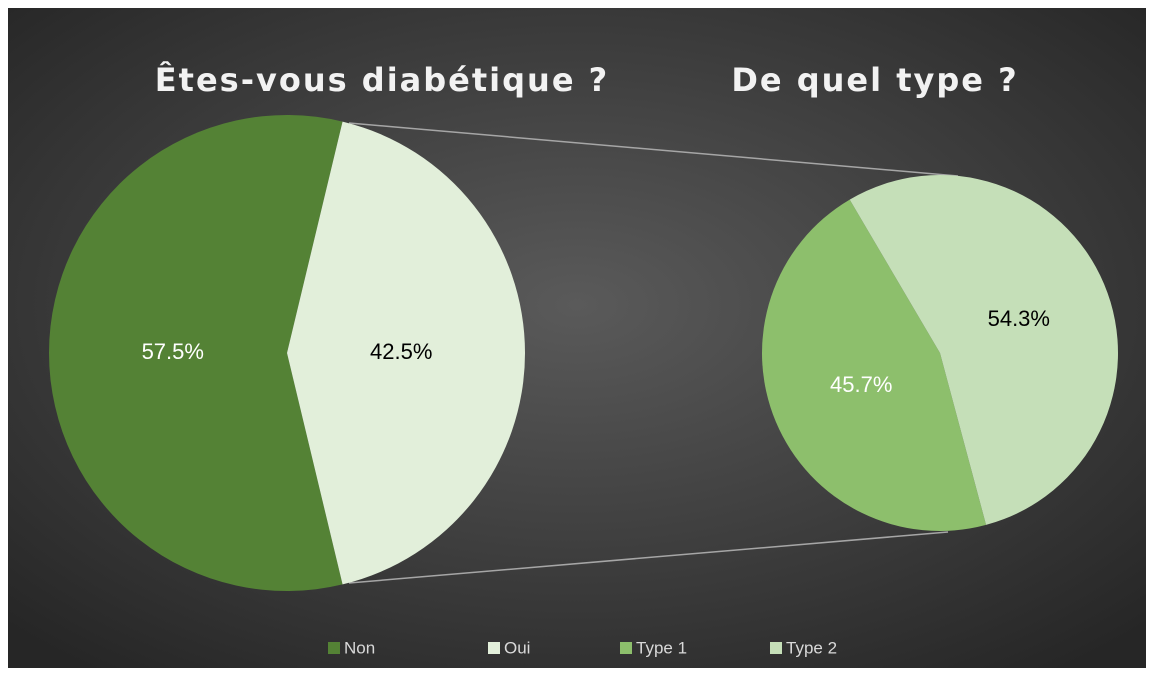 The height and width of the screenshot is (677, 1154). What do you see at coordinates (173, 351) in the screenshot?
I see `data-label: 57.5%` at bounding box center [173, 351].